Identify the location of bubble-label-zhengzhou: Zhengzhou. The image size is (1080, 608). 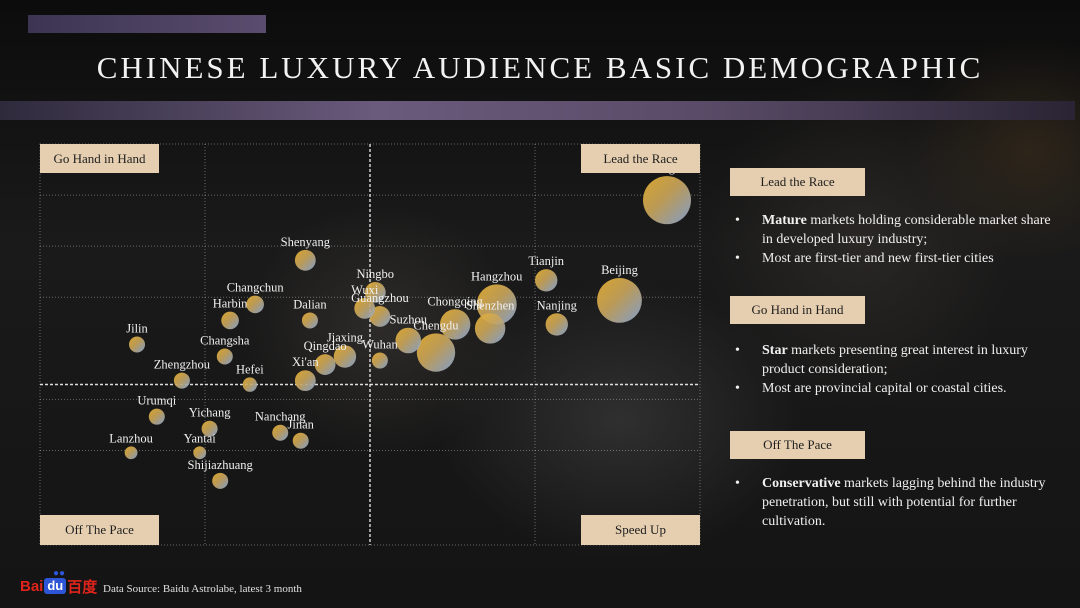
(182, 365).